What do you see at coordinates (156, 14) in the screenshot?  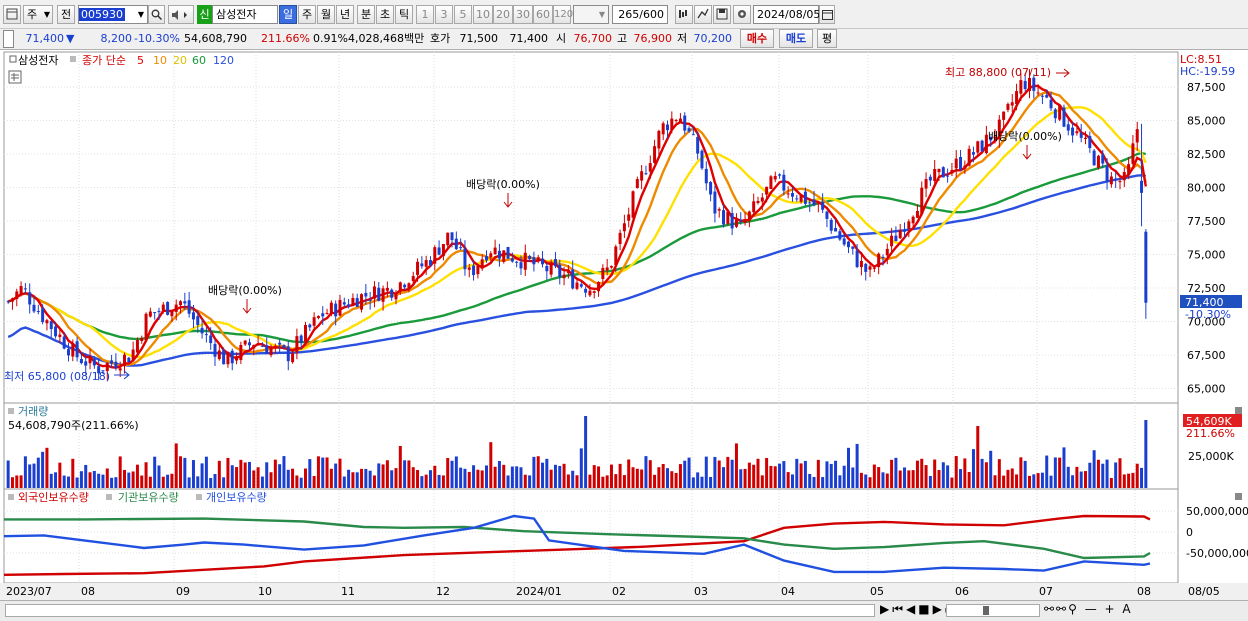 I see `search-icon` at bounding box center [156, 14].